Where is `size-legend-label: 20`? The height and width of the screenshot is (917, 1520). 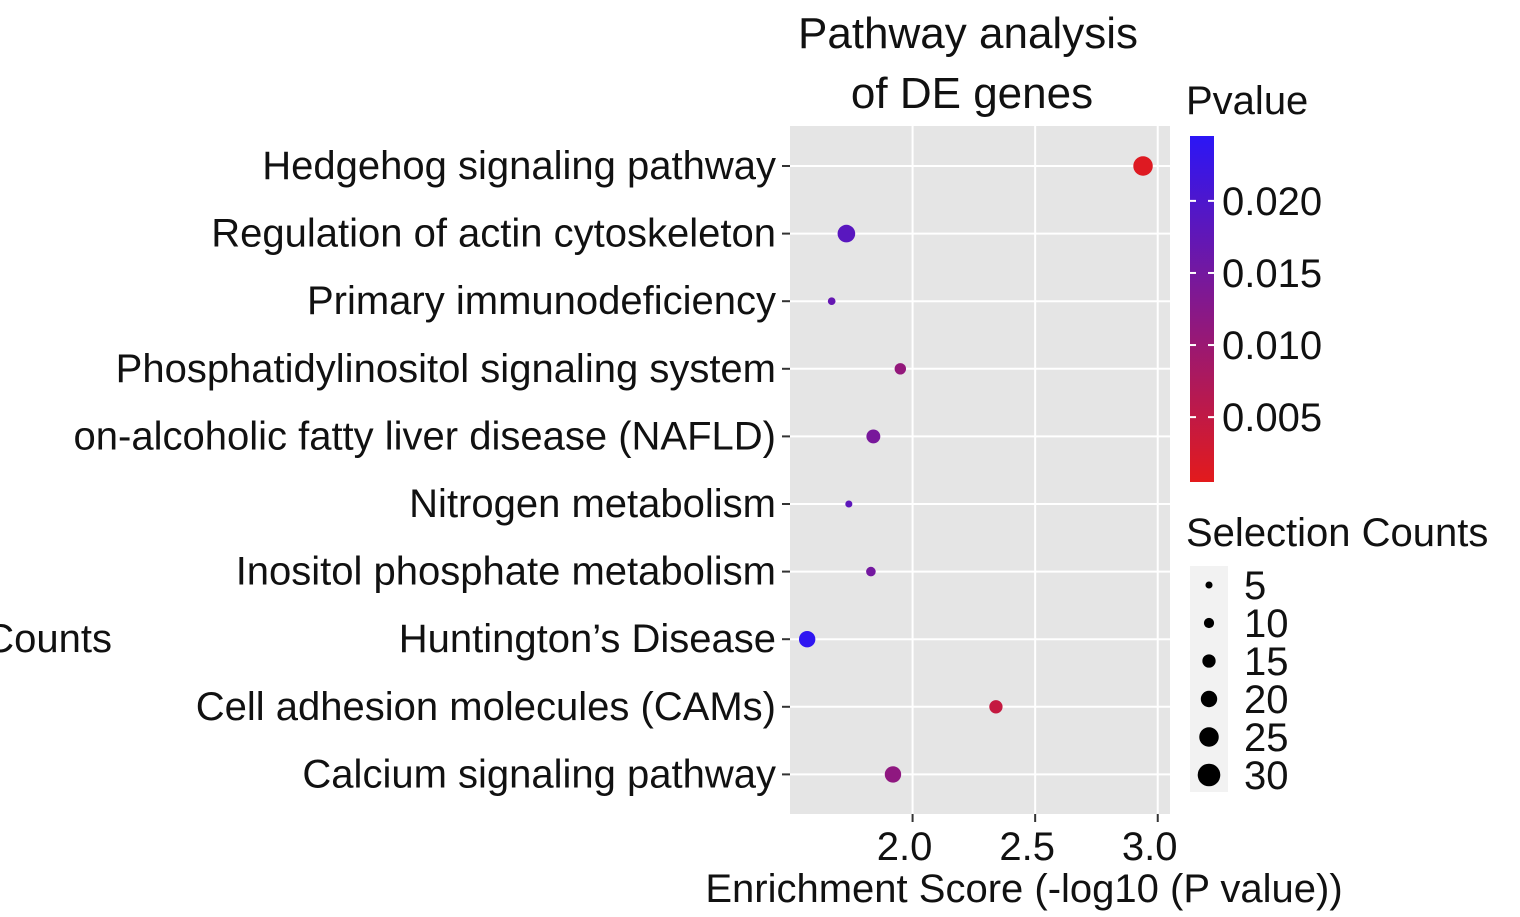
size-legend-label: 20 is located at coordinates (1266, 700).